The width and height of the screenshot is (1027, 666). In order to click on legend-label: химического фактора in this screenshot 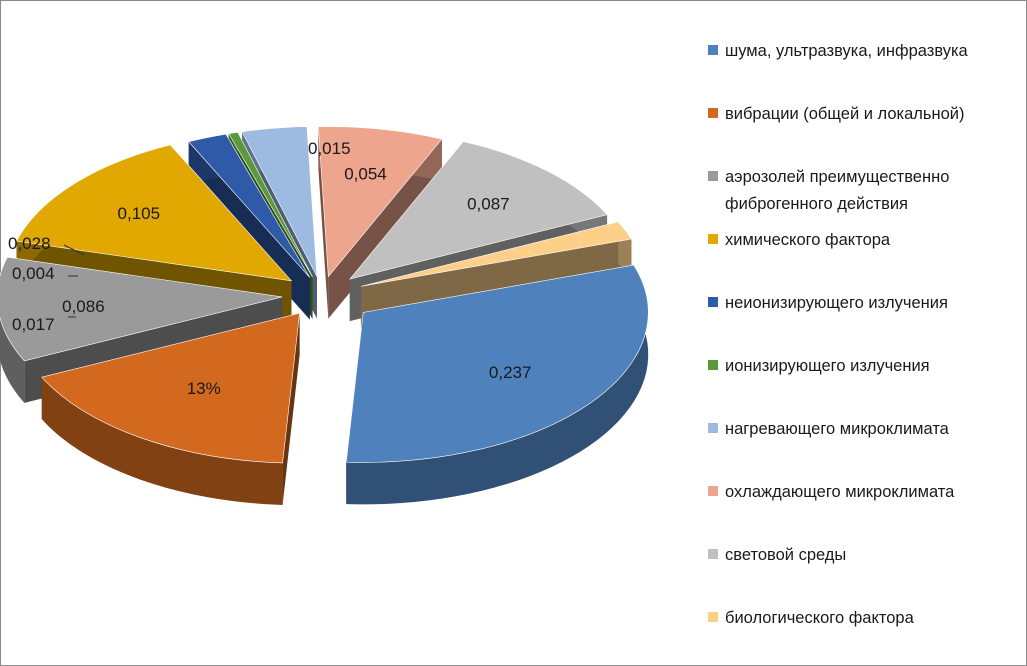, I will do `click(808, 240)`.